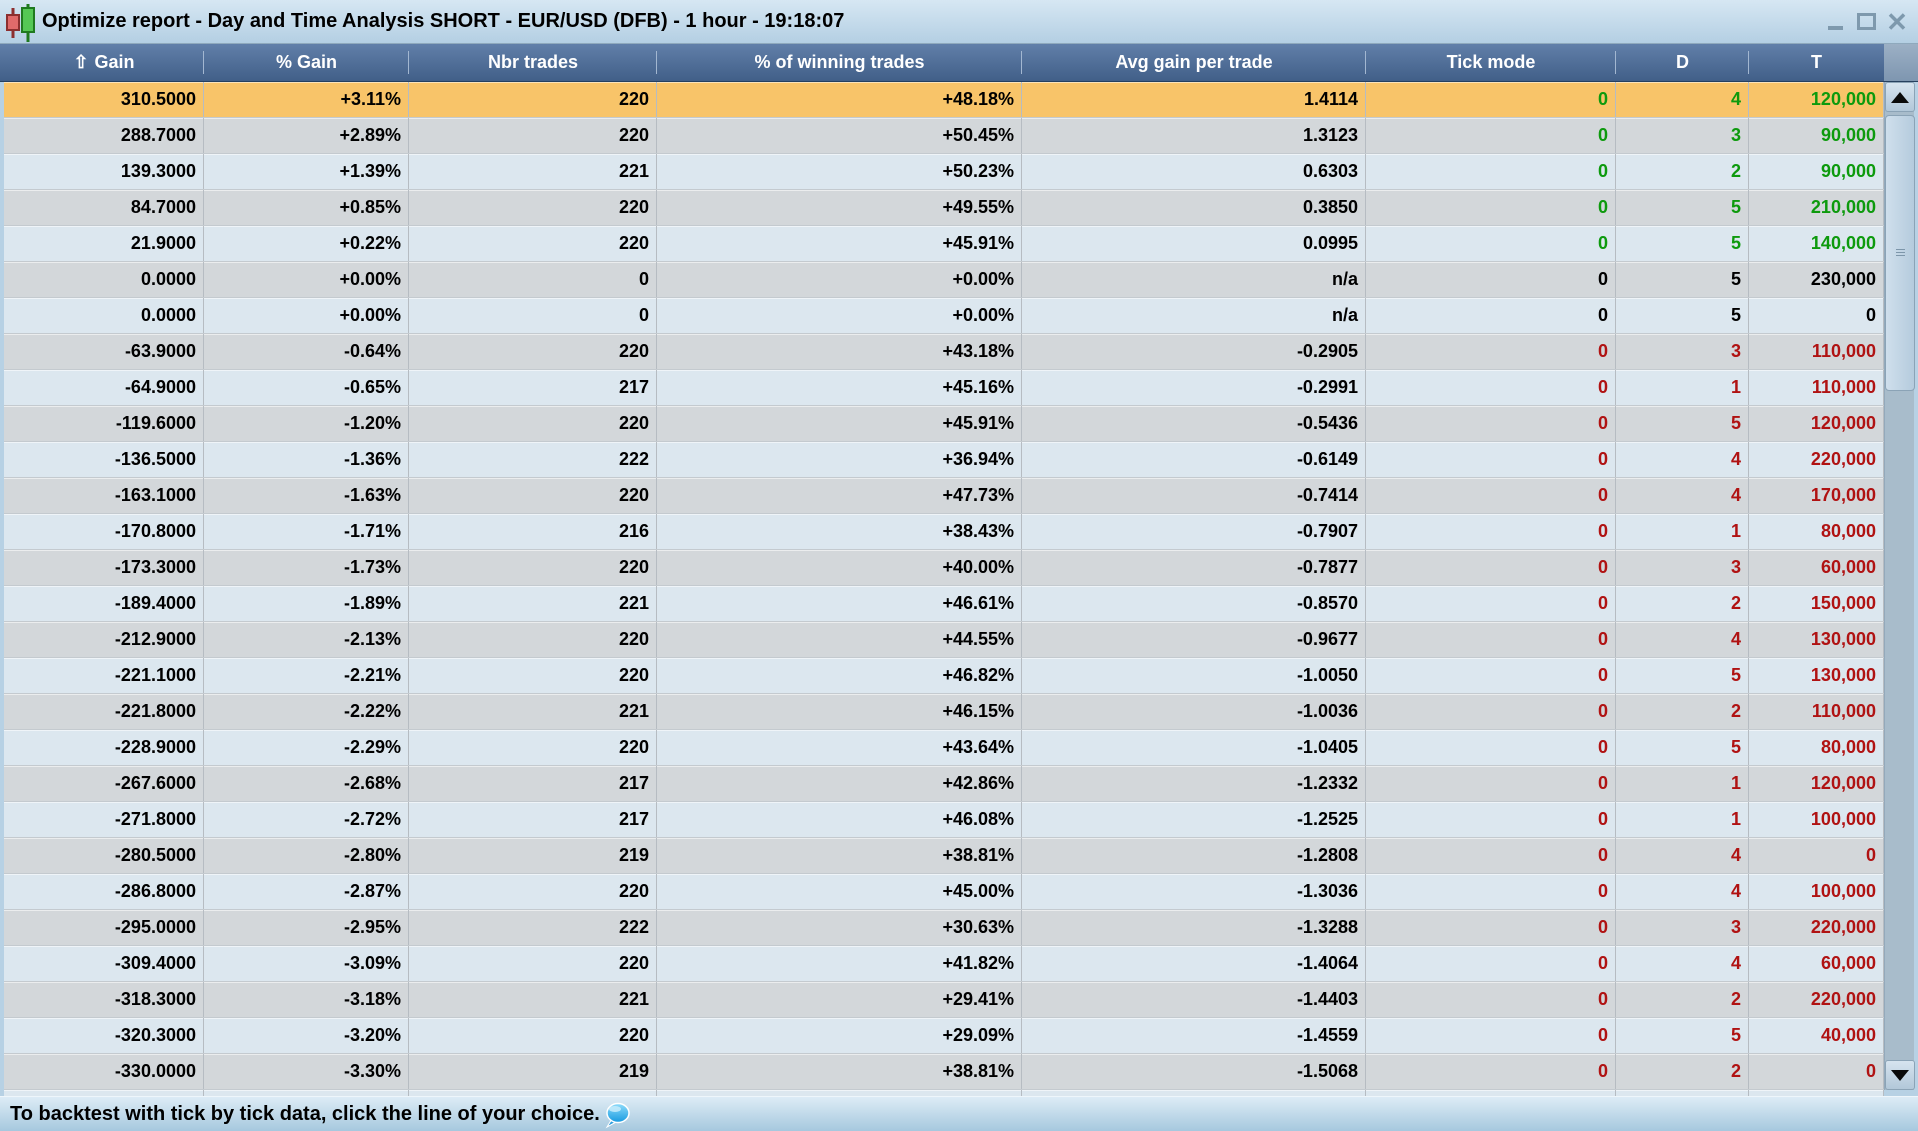 Image resolution: width=1918 pixels, height=1131 pixels. I want to click on table-row: -320.3000 -3.20% 220 +29.09% -1.4559 0 5 40,000, so click(944, 1036).